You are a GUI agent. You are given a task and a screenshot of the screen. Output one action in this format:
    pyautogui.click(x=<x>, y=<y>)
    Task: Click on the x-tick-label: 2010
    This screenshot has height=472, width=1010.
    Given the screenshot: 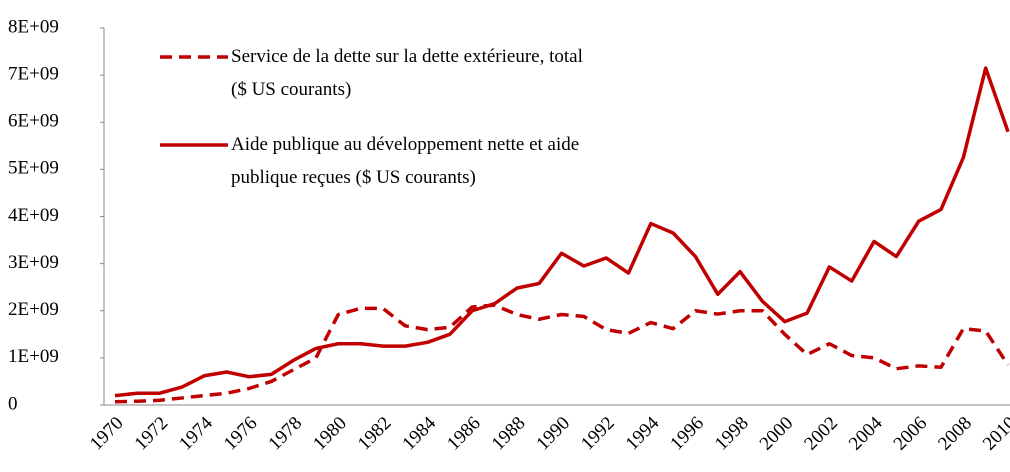 What is the action you would take?
    pyautogui.click(x=994, y=434)
    